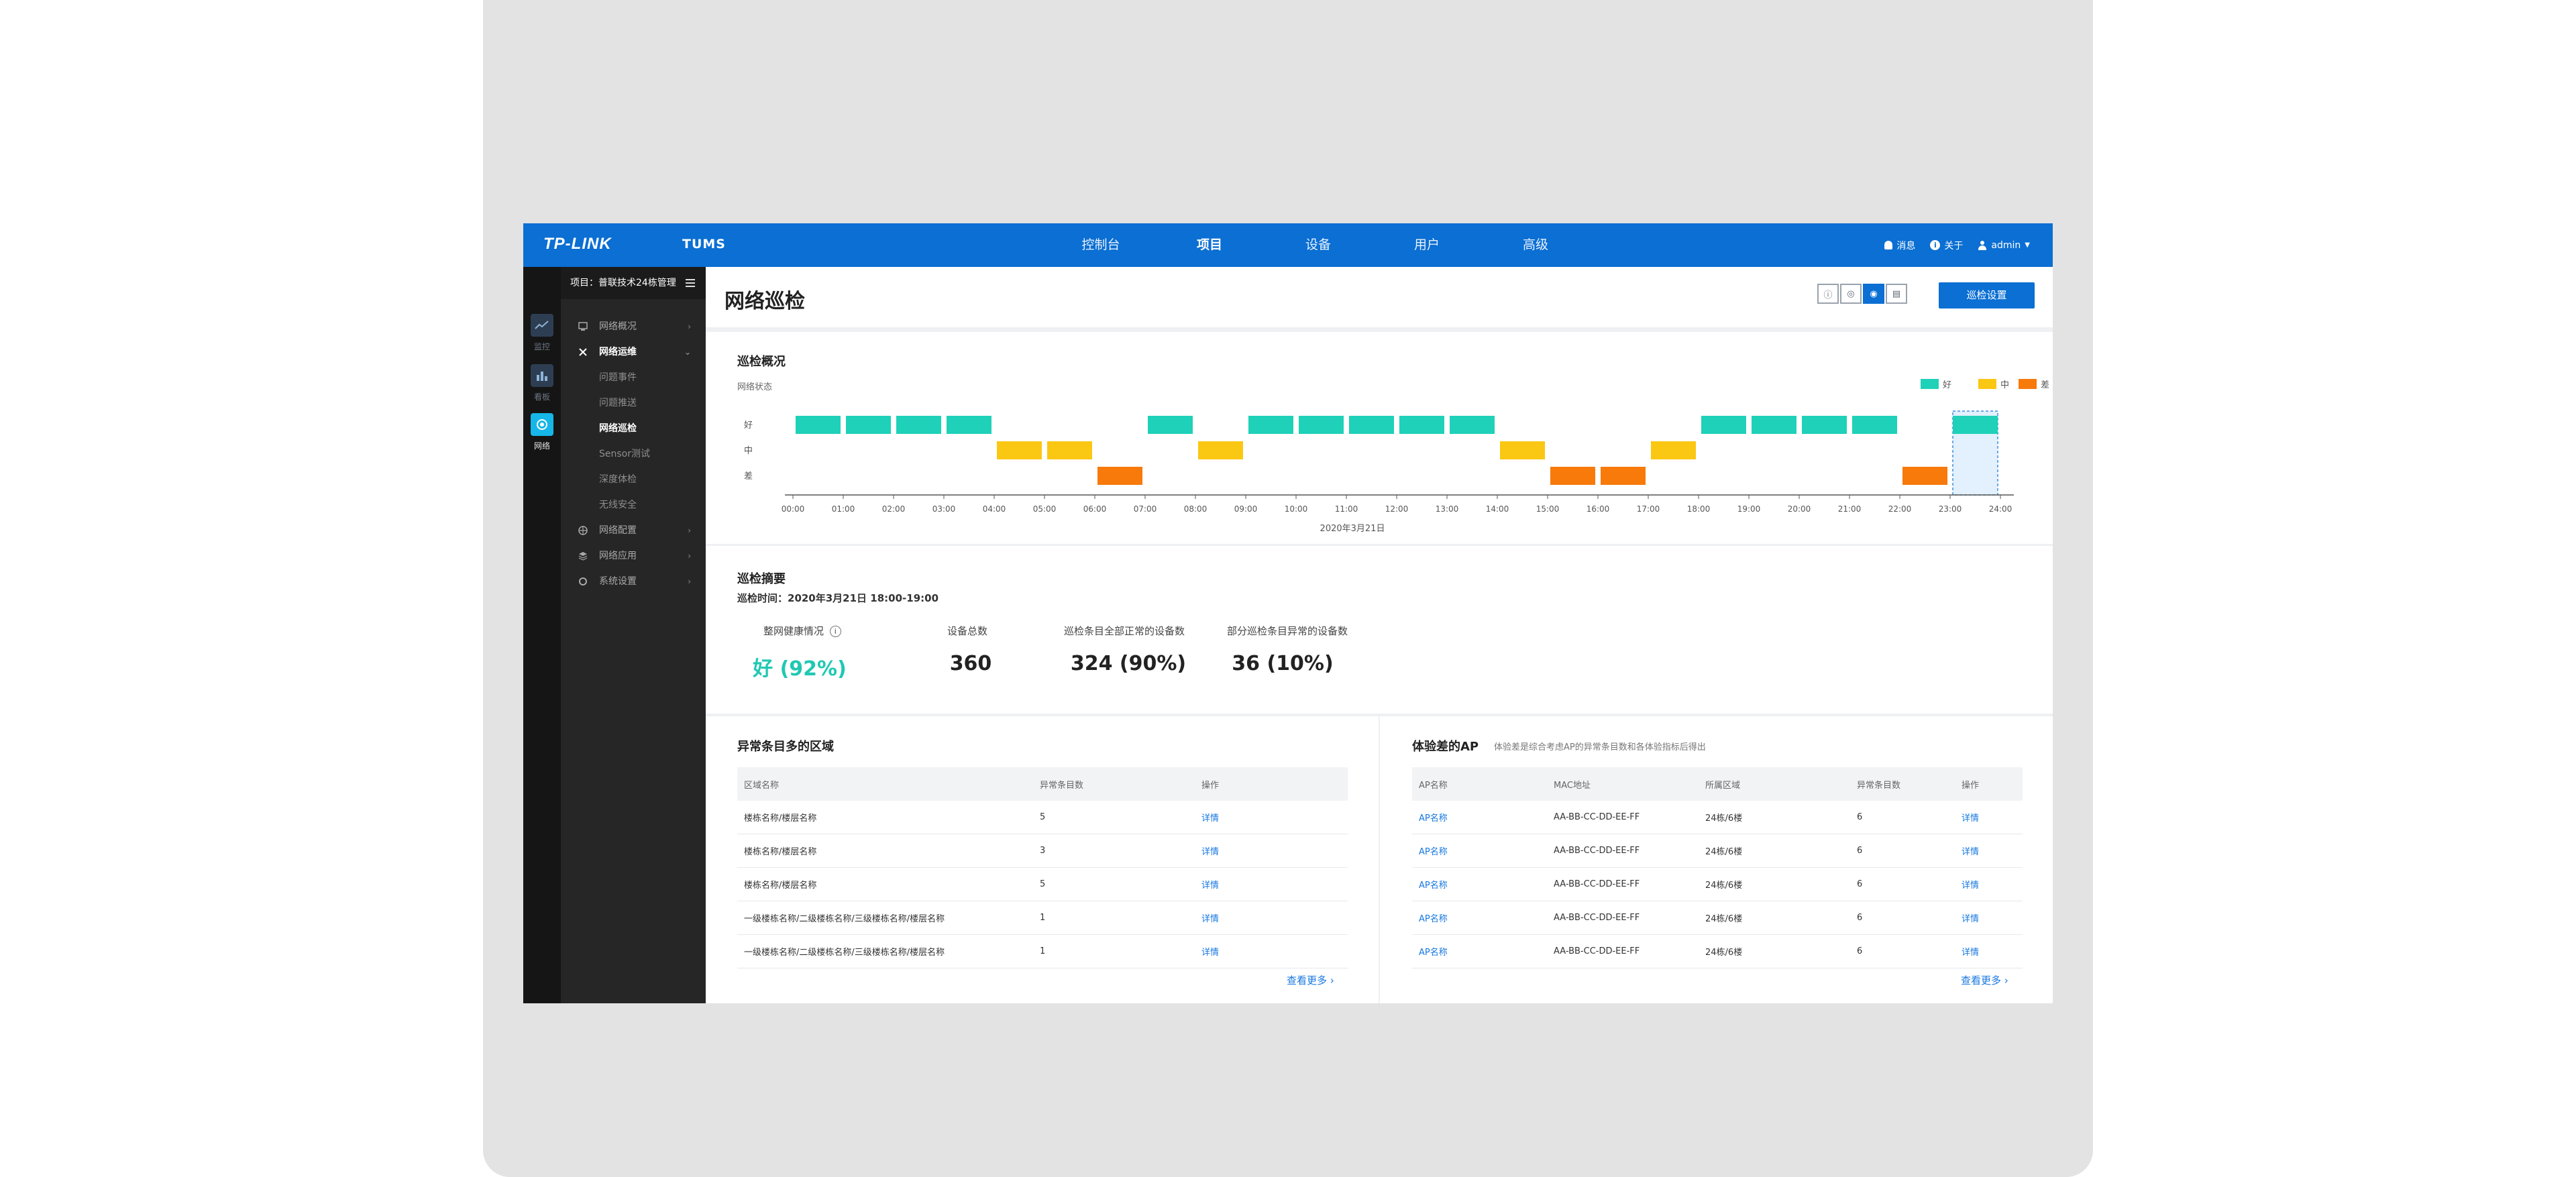  I want to click on area-name: 一级楼栋名称/二级楼栋名称/三级楼栋名称/楼层名称, so click(885, 918).